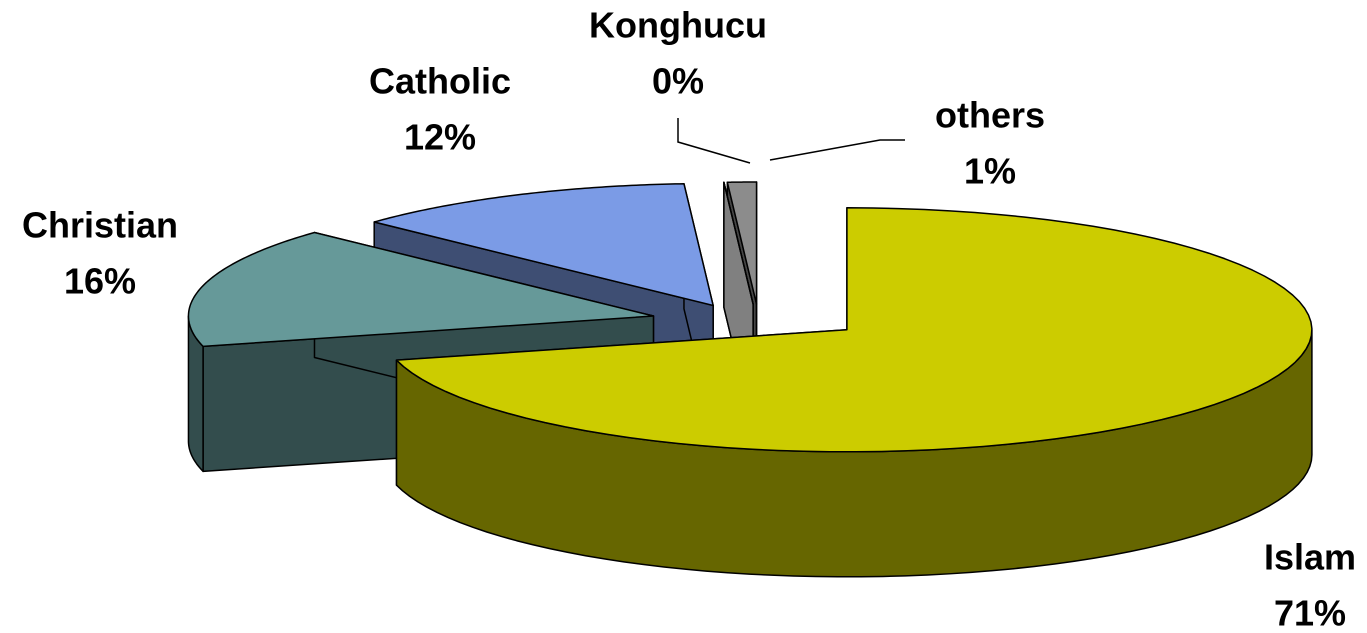 This screenshot has height=633, width=1367. What do you see at coordinates (990, 115) in the screenshot?
I see `slice-label: others` at bounding box center [990, 115].